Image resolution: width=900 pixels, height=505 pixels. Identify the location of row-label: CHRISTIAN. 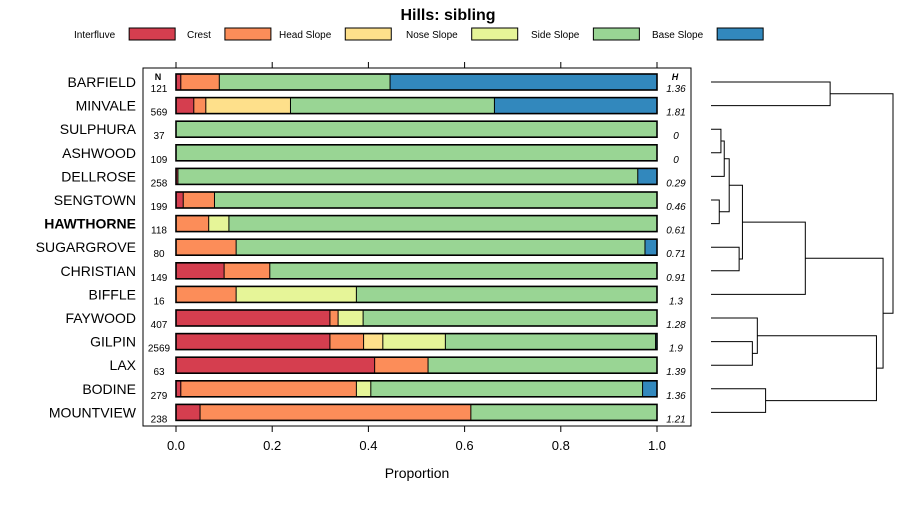
(98, 271).